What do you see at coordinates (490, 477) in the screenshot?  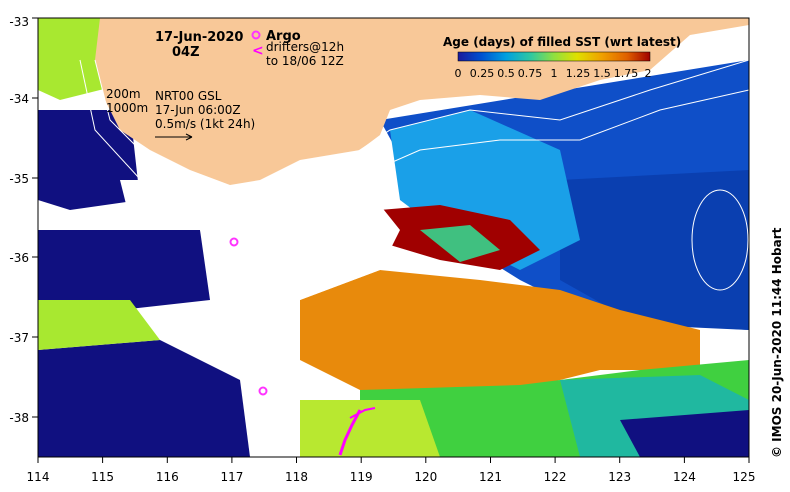 I see `x-tick-label: 121` at bounding box center [490, 477].